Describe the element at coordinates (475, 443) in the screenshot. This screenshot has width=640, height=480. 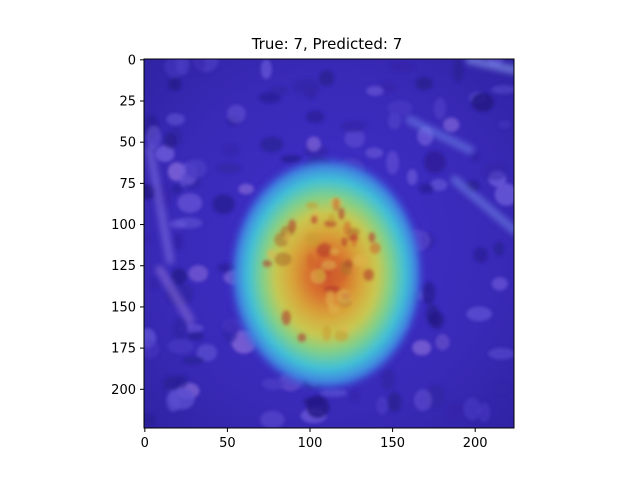
I see `x-tick-label: 200` at that location.